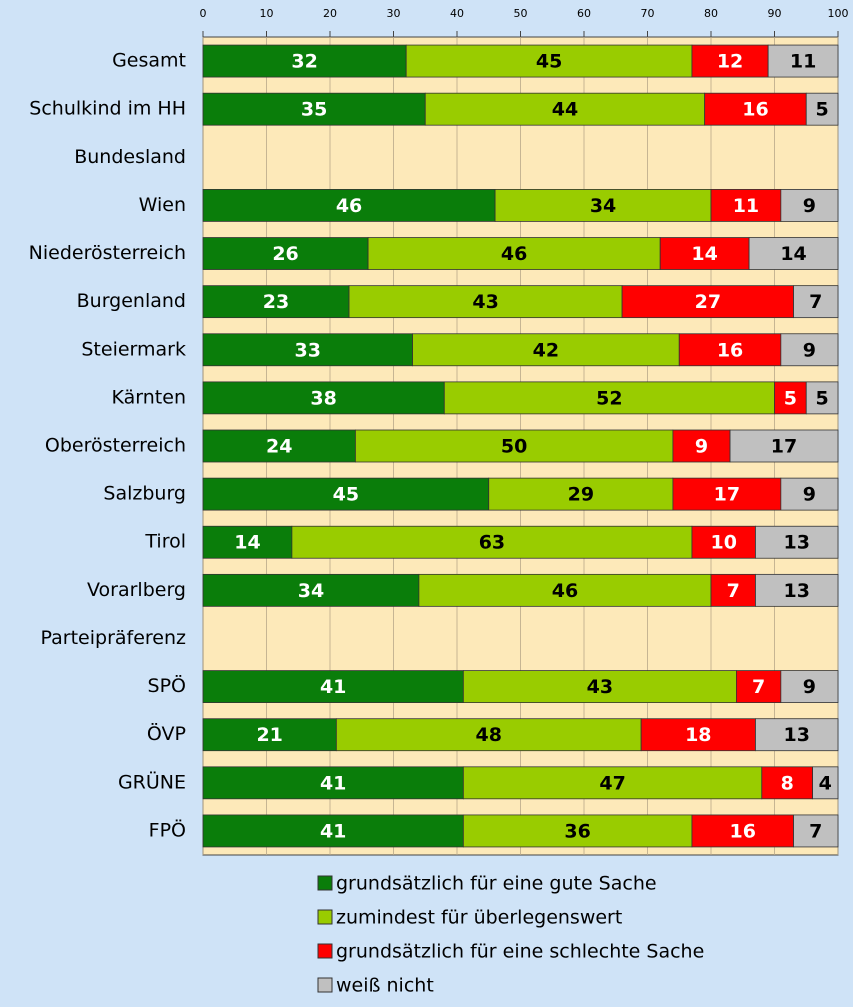 The height and width of the screenshot is (1007, 853). What do you see at coordinates (149, 61) in the screenshot?
I see `y-tick-label: Gesamt` at bounding box center [149, 61].